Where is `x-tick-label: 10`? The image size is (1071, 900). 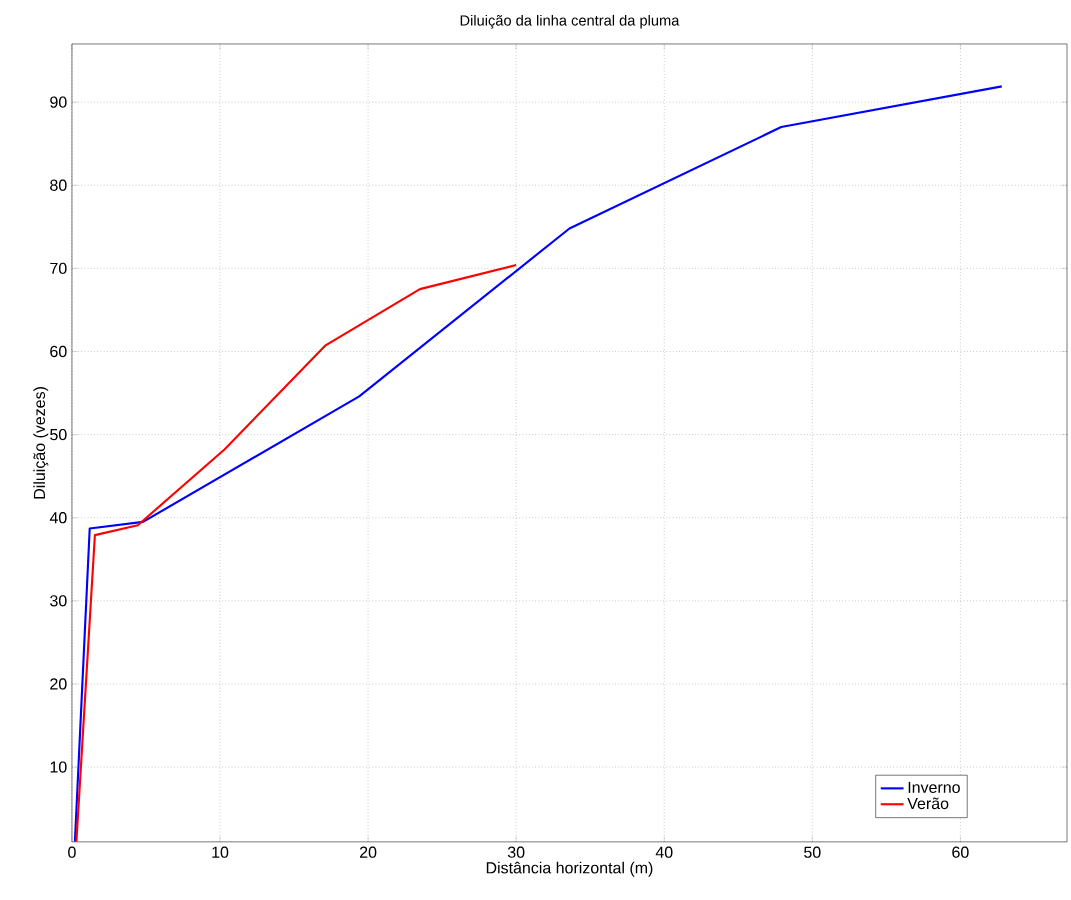 x-tick-label: 10 is located at coordinates (220, 852).